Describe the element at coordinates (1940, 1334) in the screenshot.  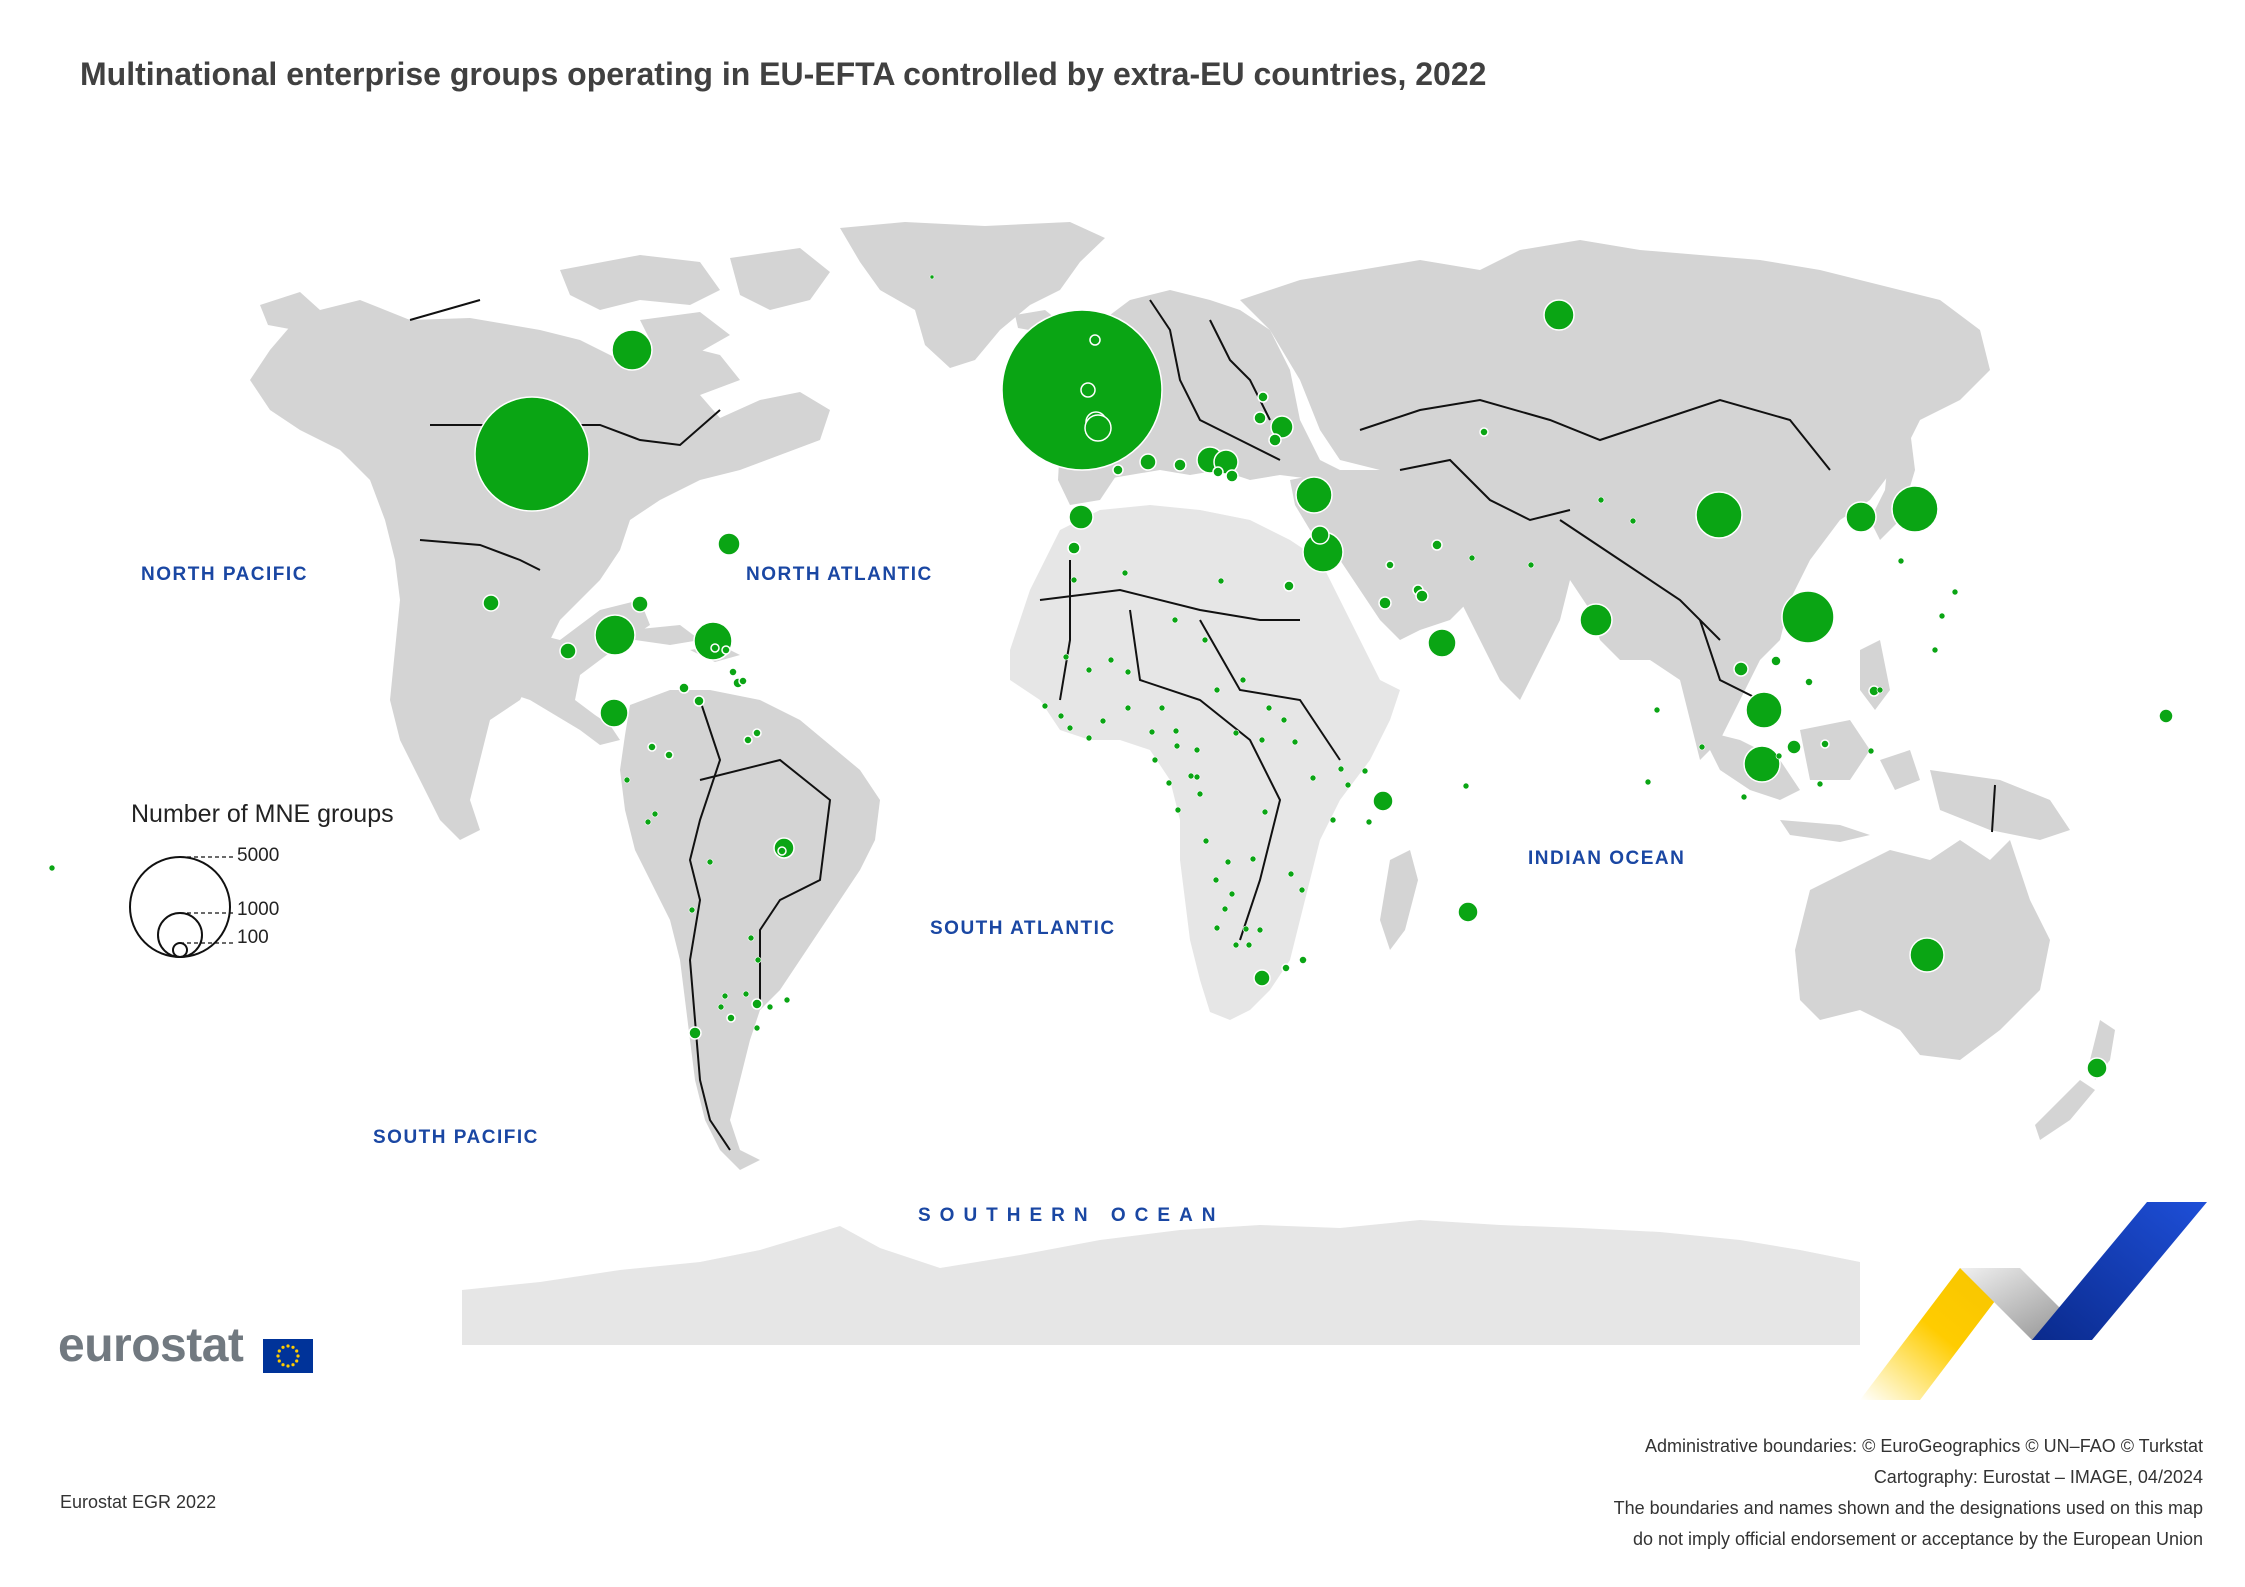
I see `ribbon-yellow` at that location.